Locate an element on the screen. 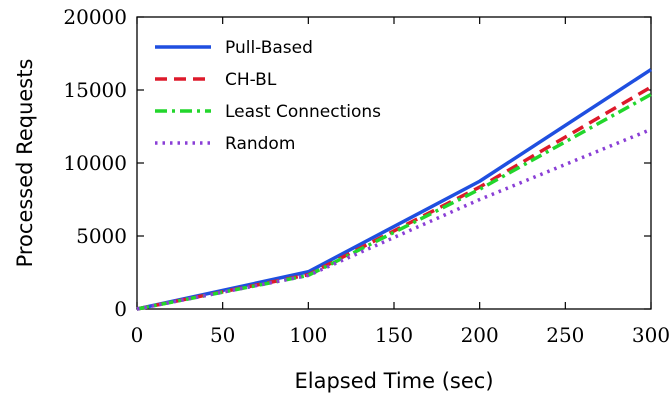  x-tick-label: 150 is located at coordinates (394, 335).